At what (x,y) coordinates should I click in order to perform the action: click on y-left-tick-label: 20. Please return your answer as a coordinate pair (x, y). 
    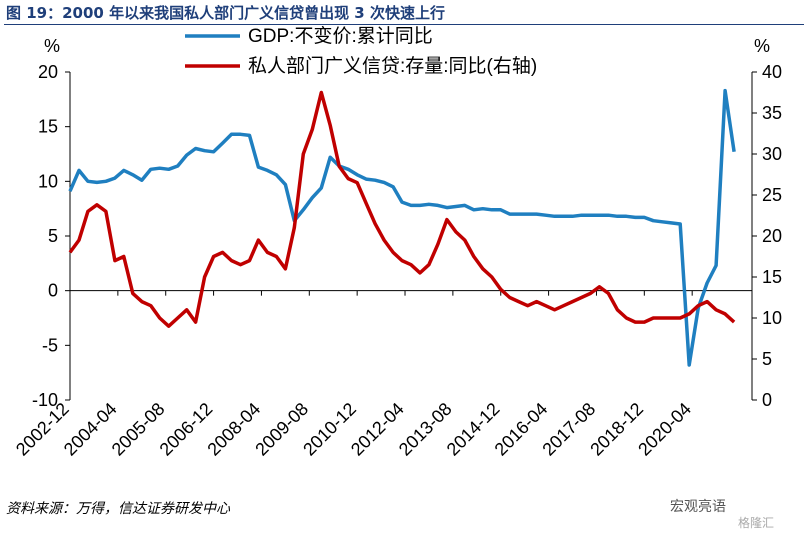
    Looking at the image, I should click on (48, 72).